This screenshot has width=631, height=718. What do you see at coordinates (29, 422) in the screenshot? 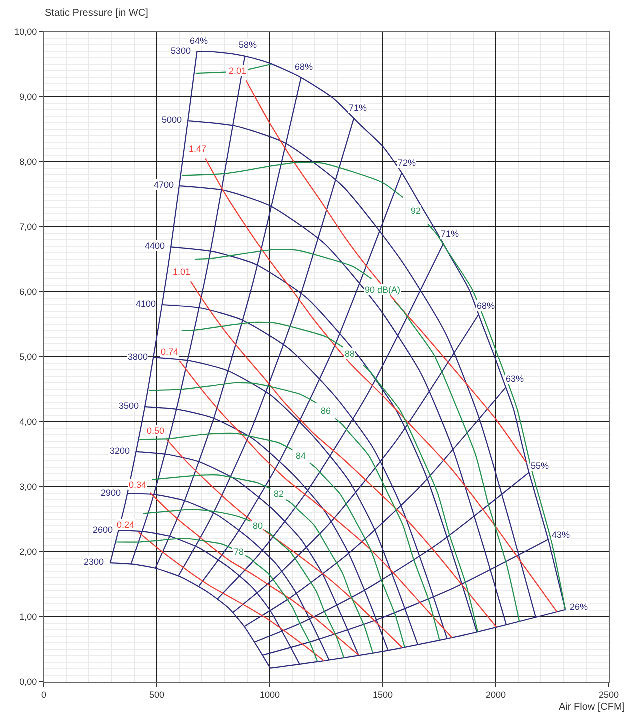
I see `y-tick-label: 4,00` at bounding box center [29, 422].